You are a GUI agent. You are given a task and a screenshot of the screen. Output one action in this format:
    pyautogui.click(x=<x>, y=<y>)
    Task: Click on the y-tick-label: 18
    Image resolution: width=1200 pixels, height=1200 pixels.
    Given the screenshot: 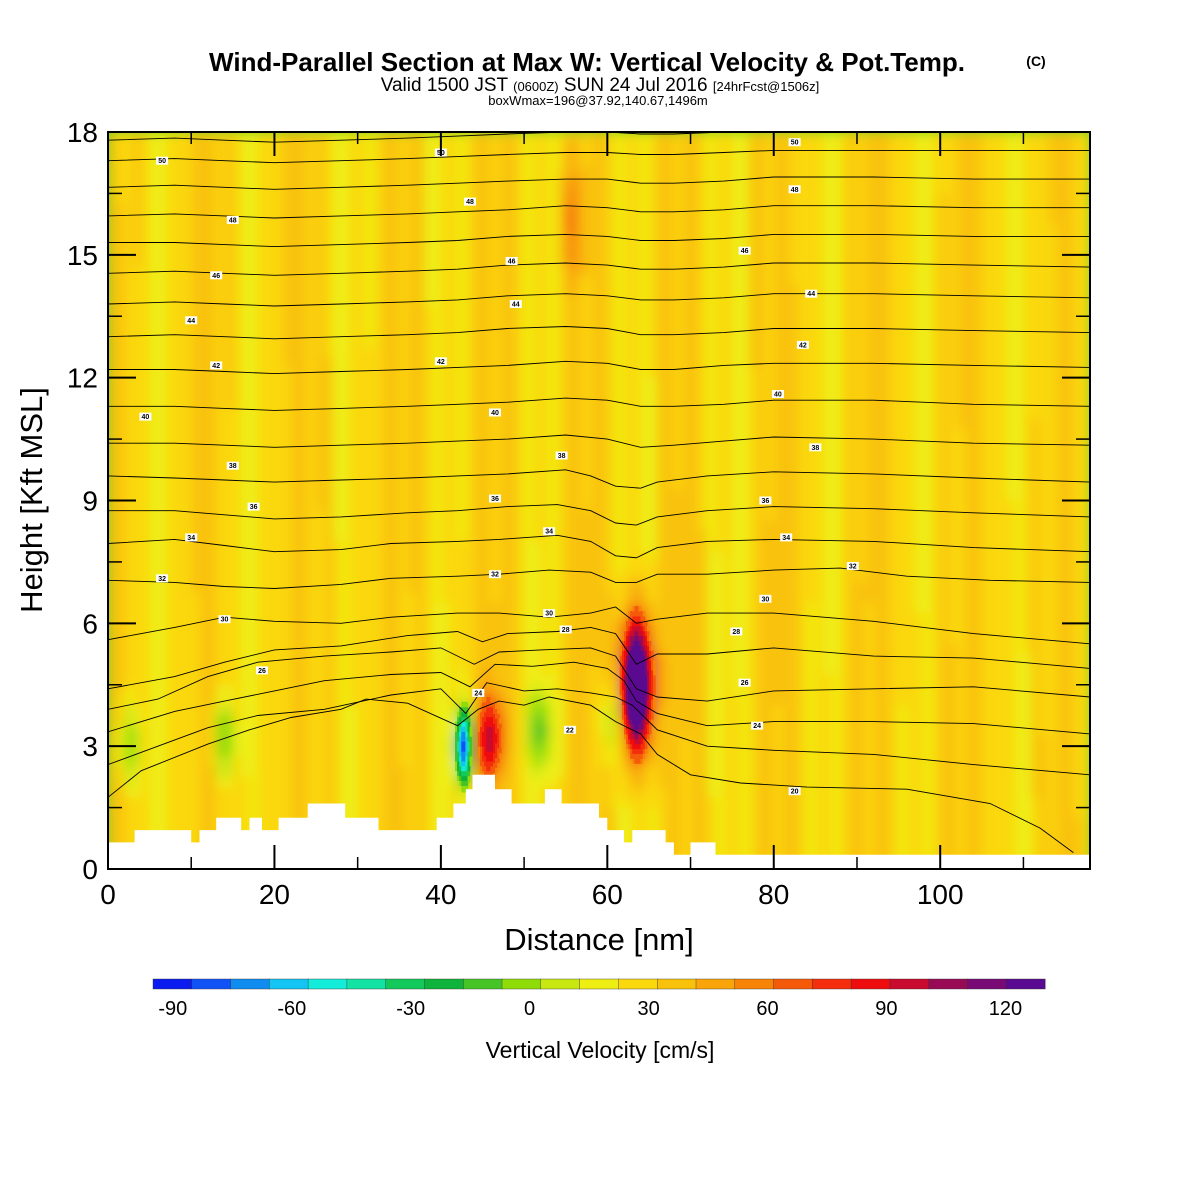 What is the action you would take?
    pyautogui.click(x=82, y=132)
    